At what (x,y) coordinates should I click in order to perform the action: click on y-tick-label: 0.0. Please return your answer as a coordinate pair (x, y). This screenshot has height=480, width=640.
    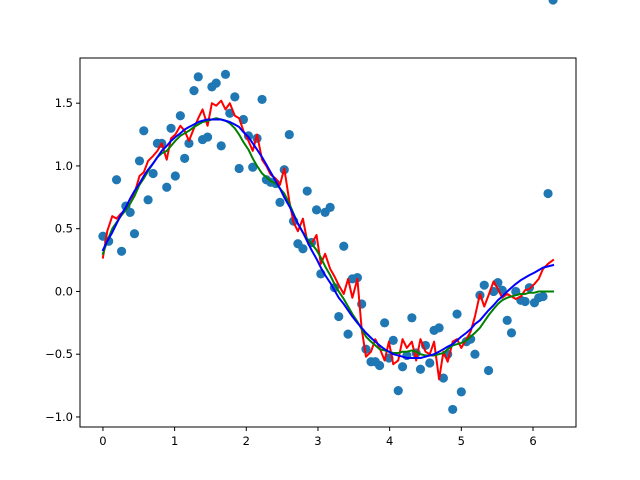
    Looking at the image, I should click on (64, 291).